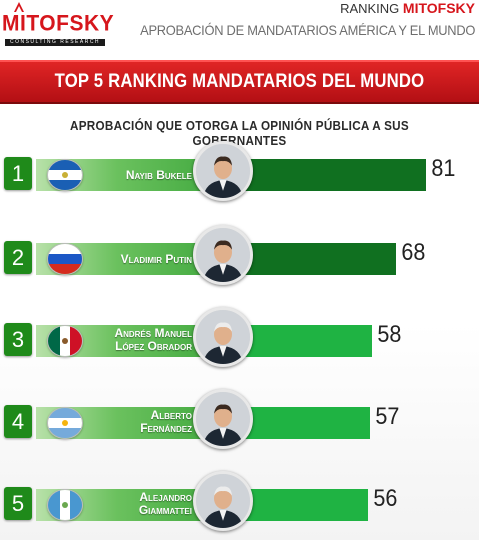 This screenshot has height=542, width=479. I want to click on value-label: 58, so click(389, 334).